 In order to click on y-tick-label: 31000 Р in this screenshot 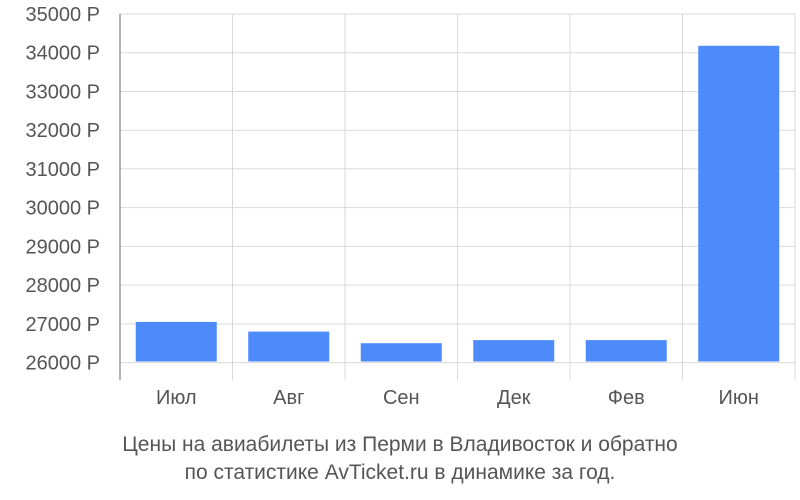, I will do `click(62, 170)`.